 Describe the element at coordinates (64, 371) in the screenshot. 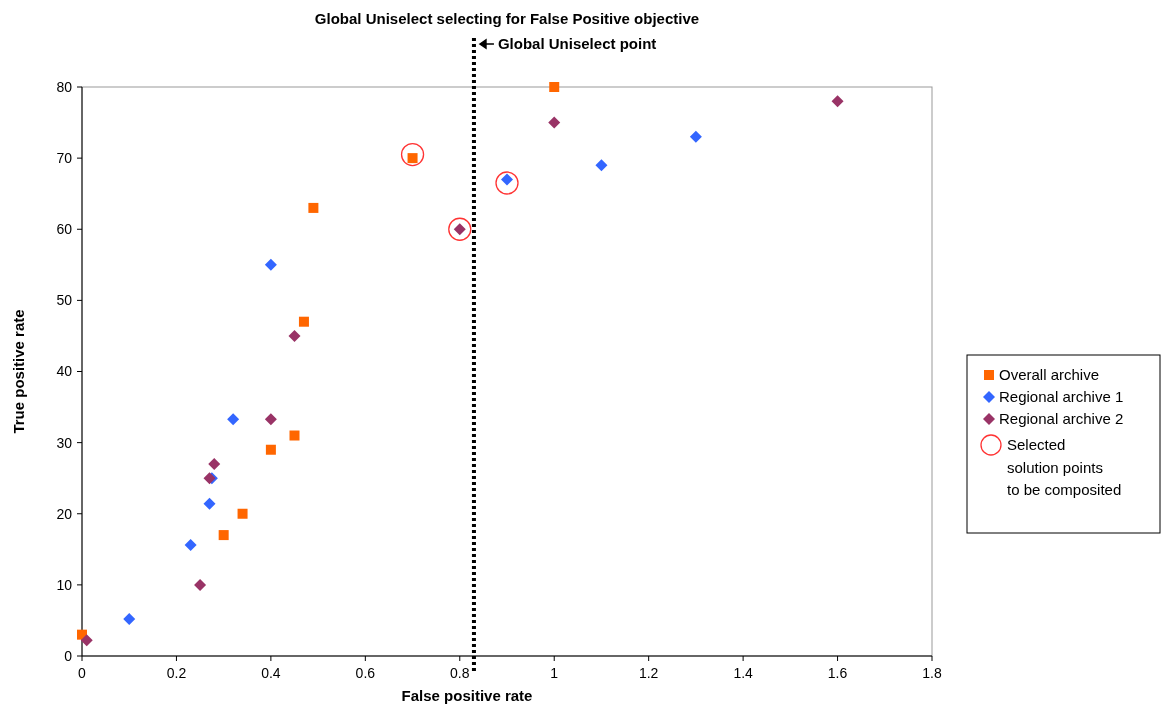

I see `y-tick-label: 40` at that location.